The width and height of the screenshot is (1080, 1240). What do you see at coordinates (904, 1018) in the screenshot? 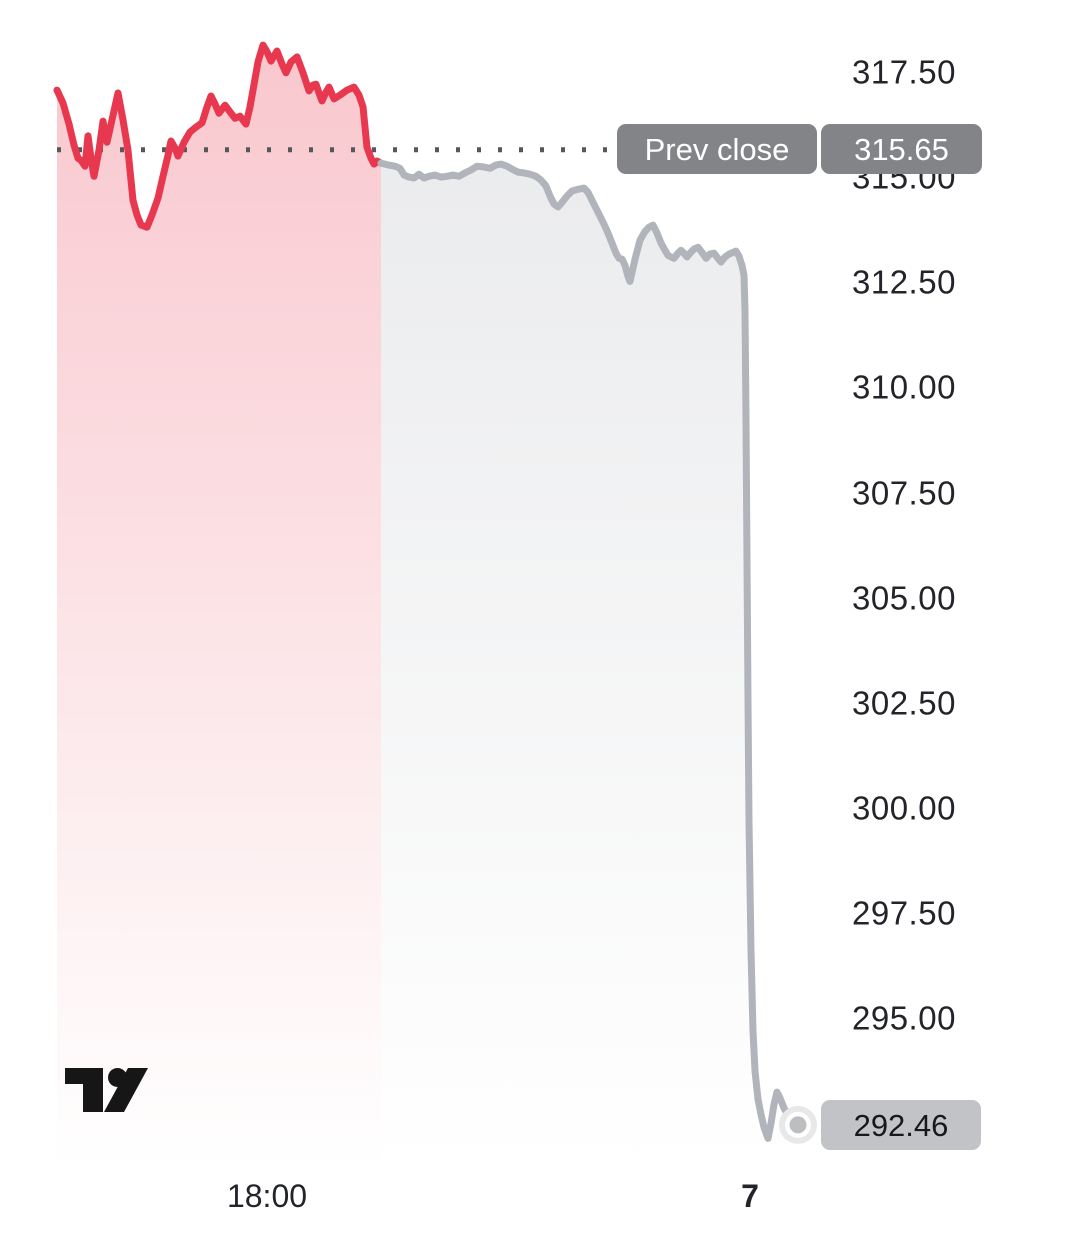
I see `y-axis-label: 295.00` at bounding box center [904, 1018].